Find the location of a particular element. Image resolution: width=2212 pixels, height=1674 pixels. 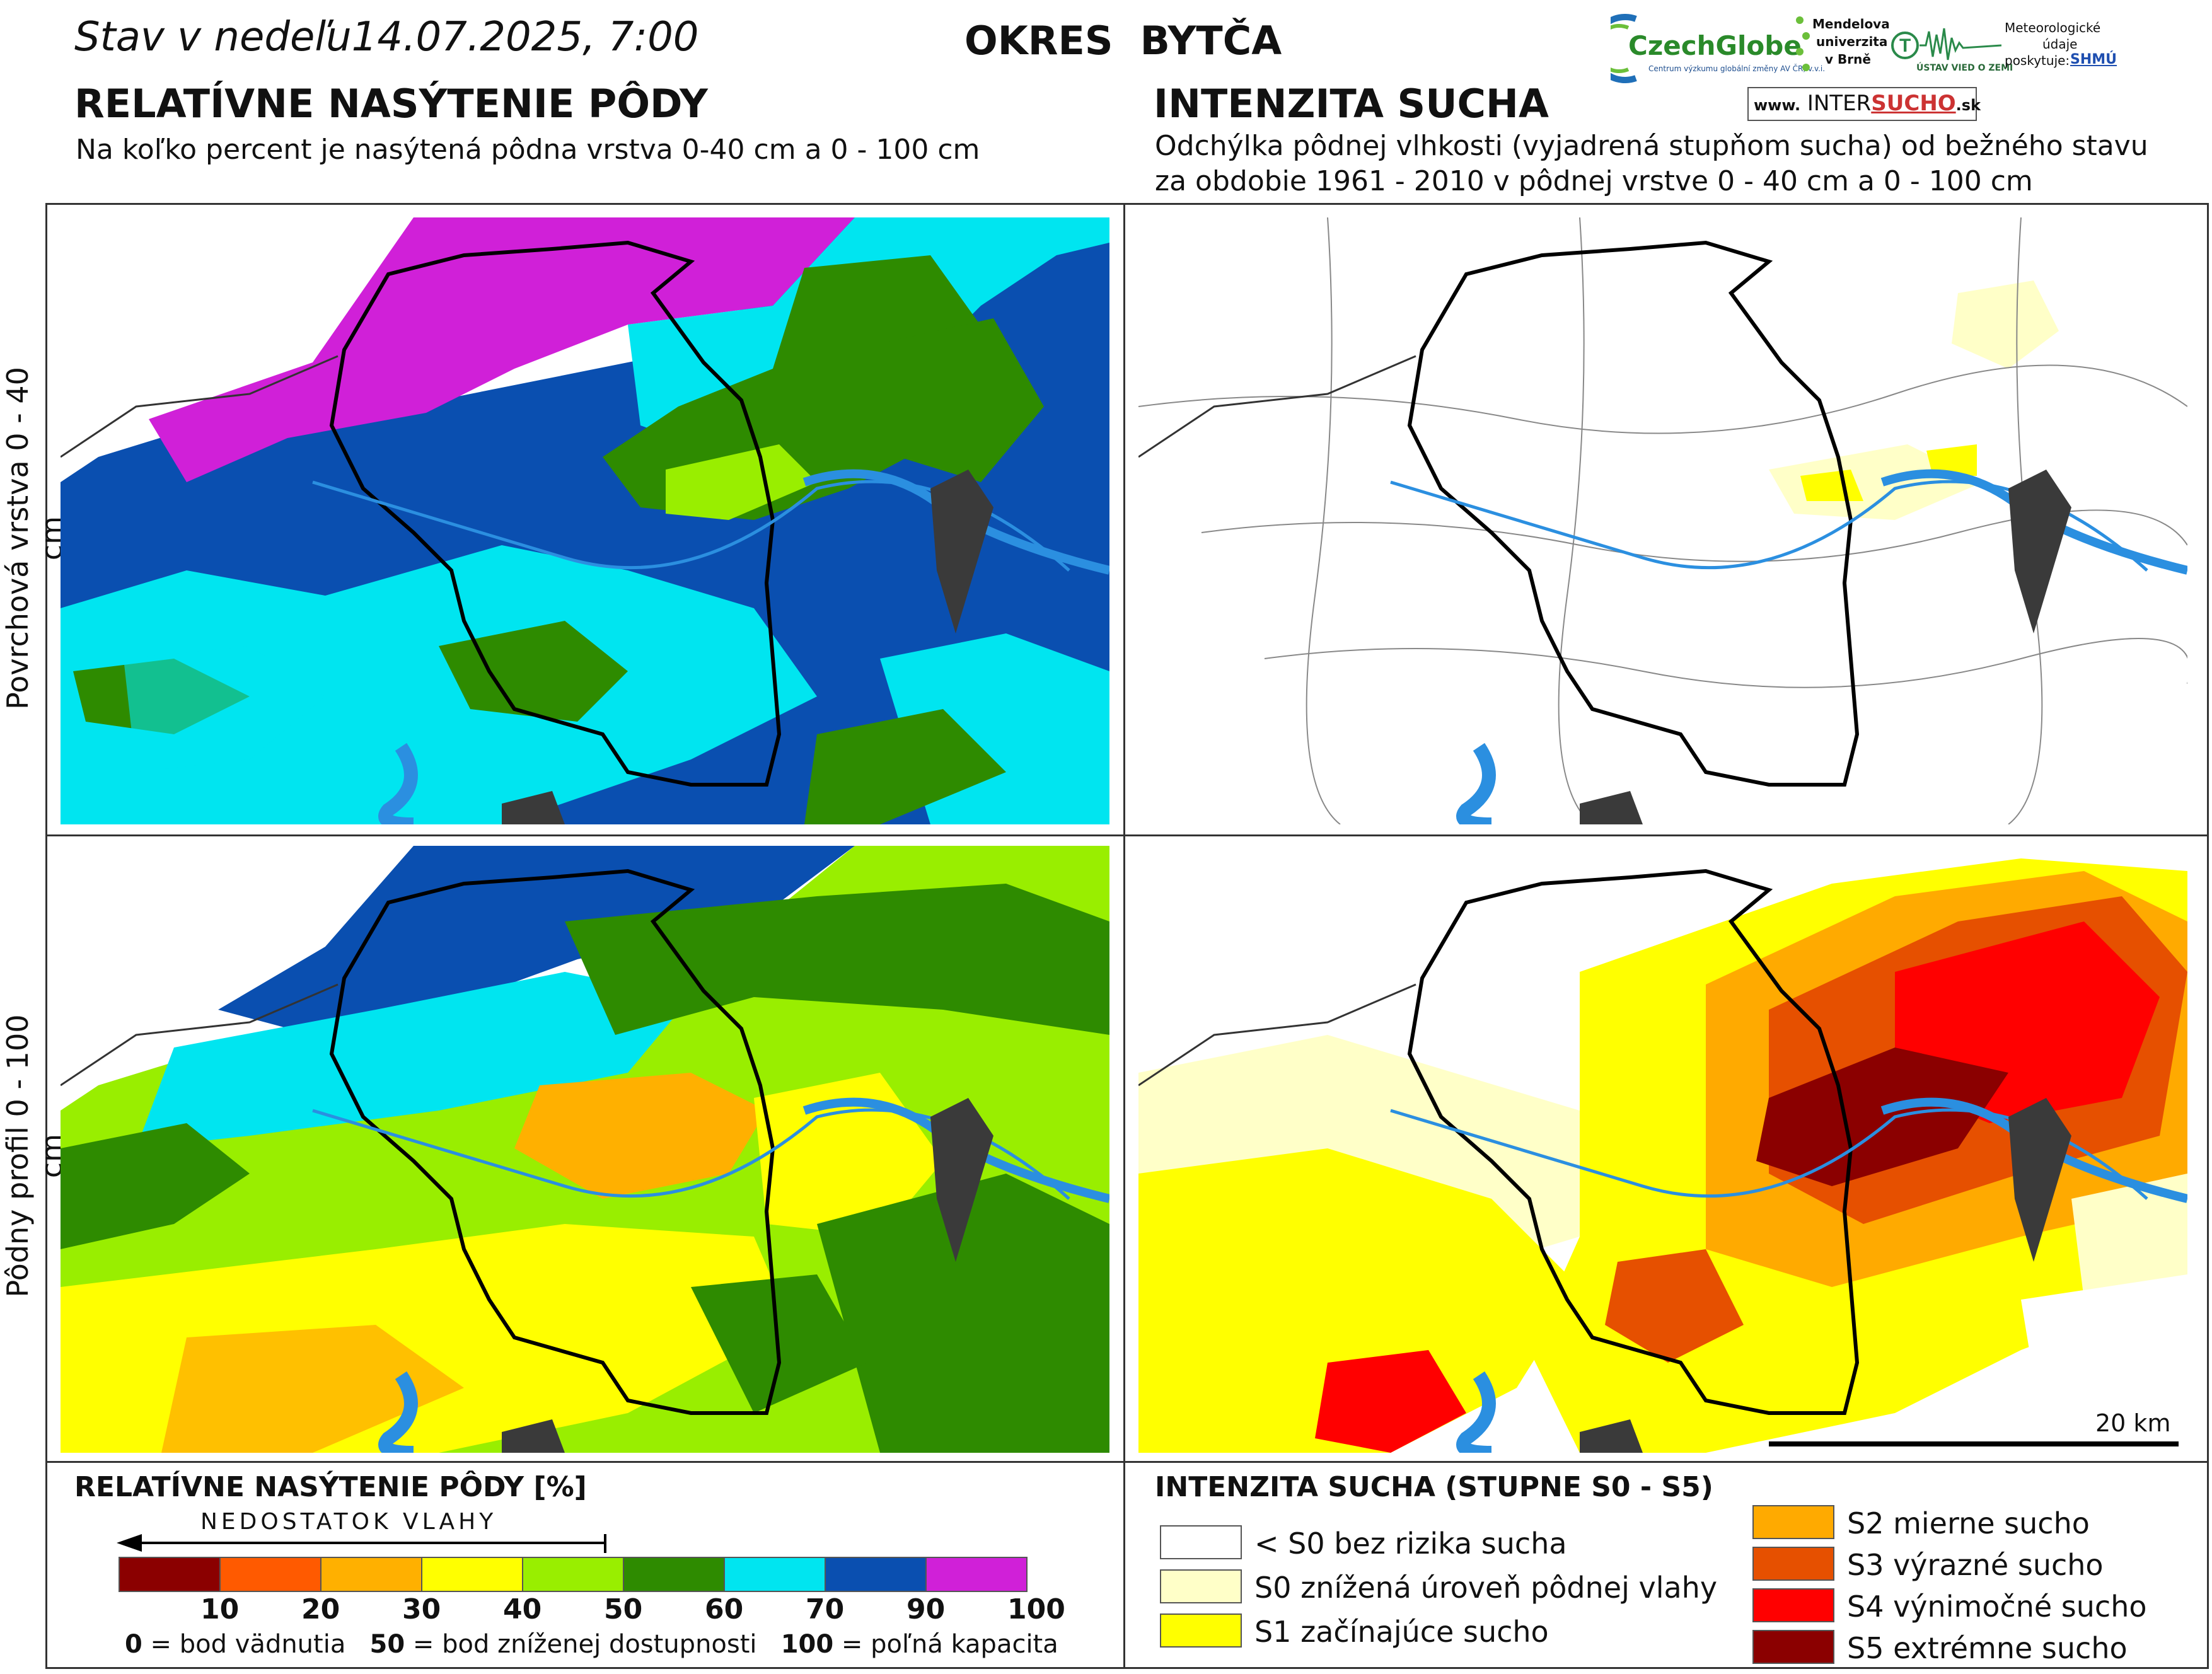

meteo-line-3: poskytuje: is located at coordinates (2037, 60).